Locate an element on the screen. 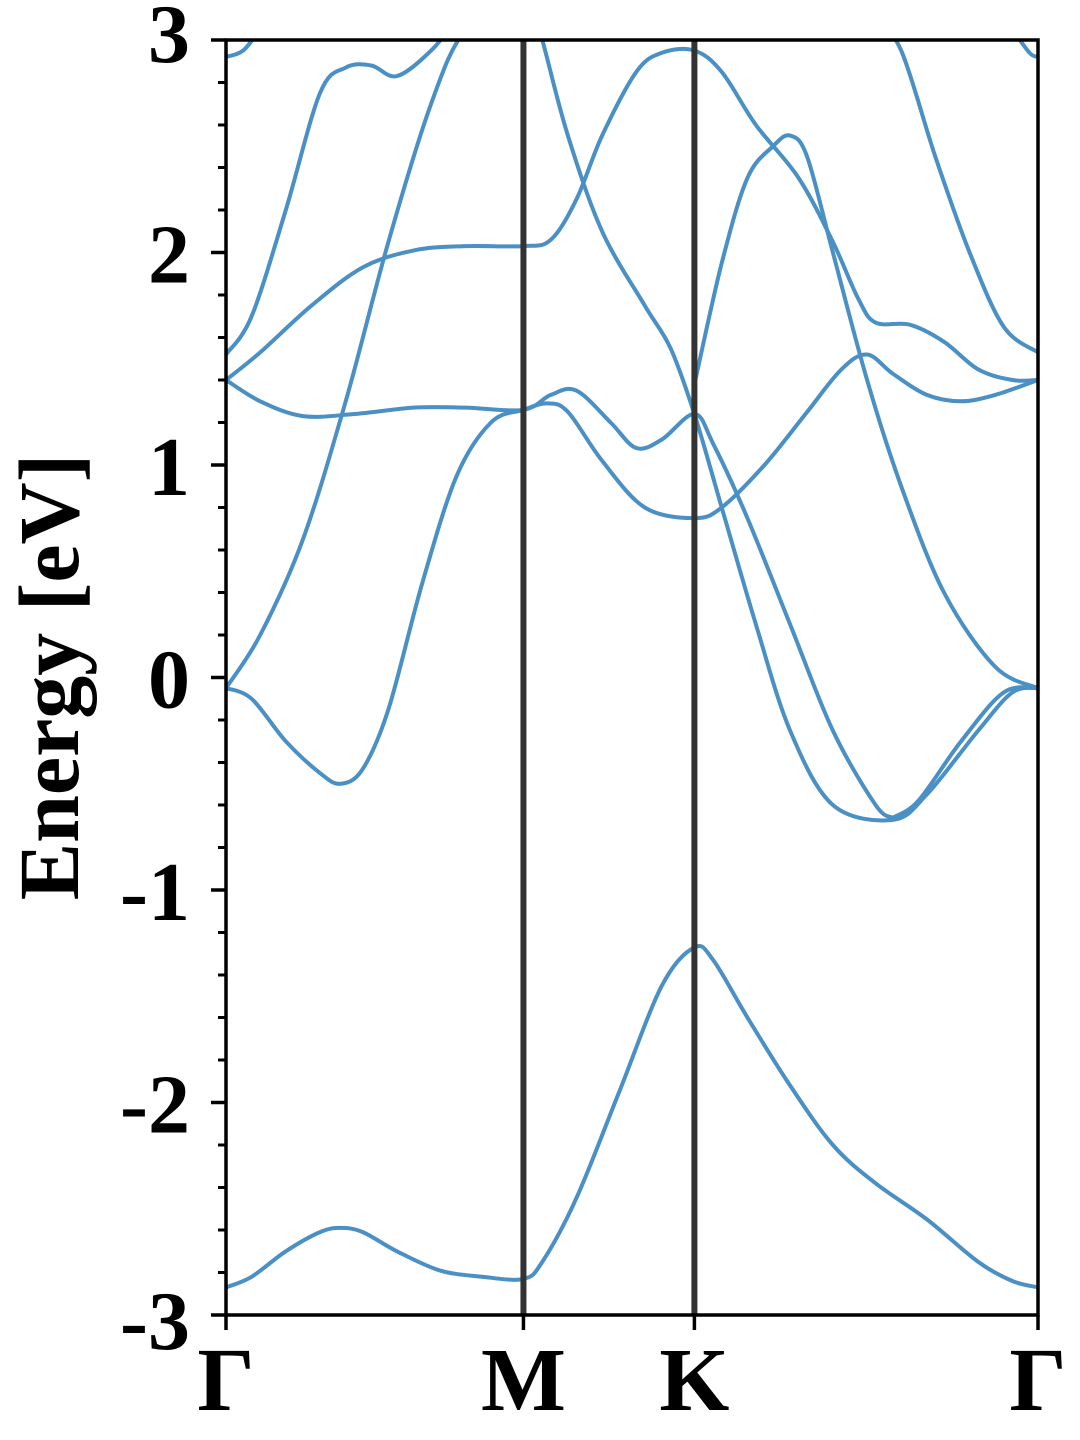  y-axis-label: Energy [eV] is located at coordinates (49, 677).